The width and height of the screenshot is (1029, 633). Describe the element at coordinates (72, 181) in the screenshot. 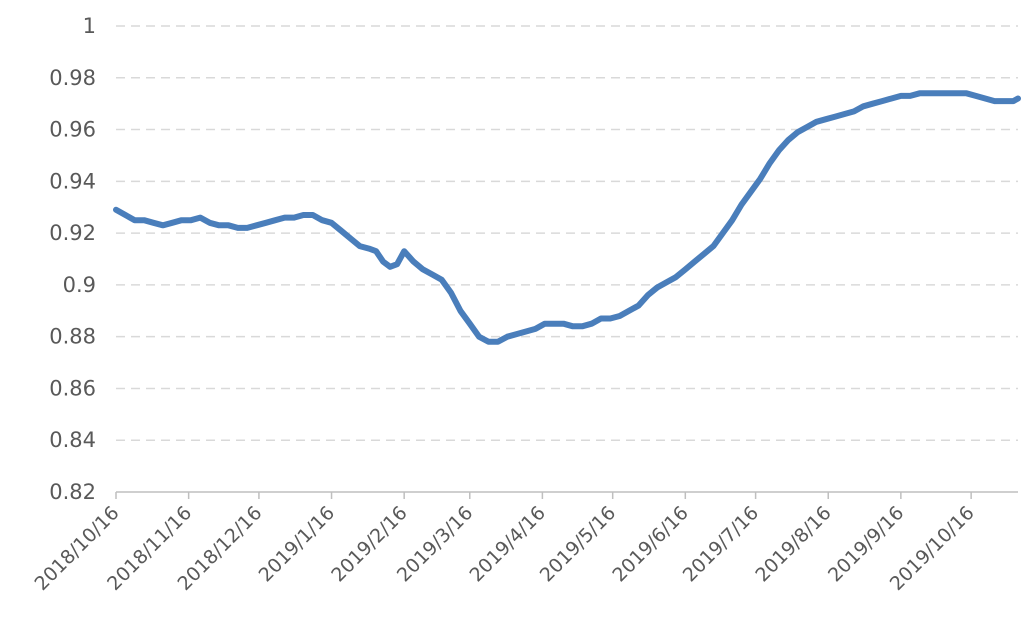

I see `y-tick-label: 0.94` at that location.